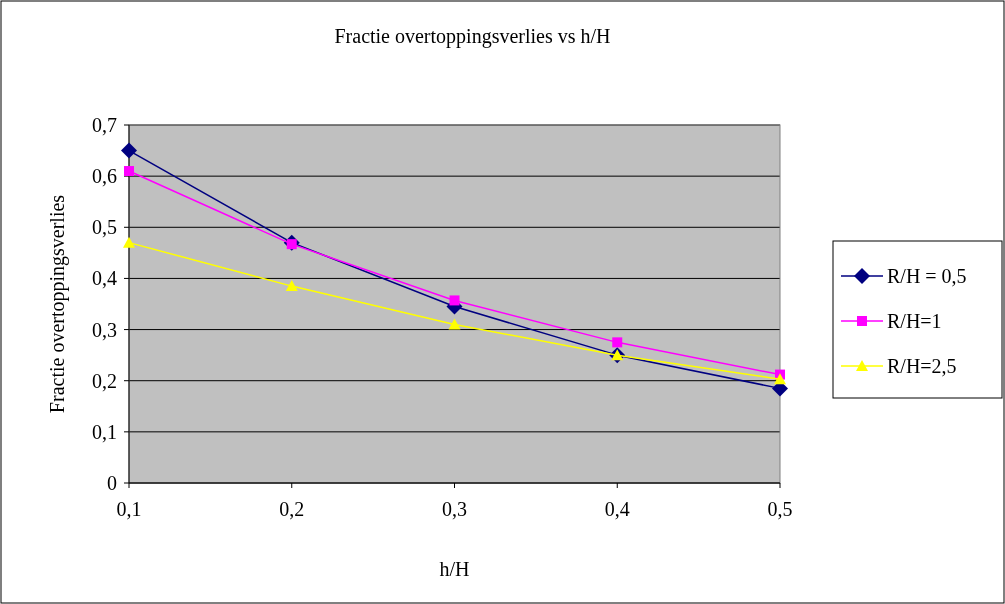 This screenshot has height=604, width=1005. What do you see at coordinates (104, 125) in the screenshot?
I see `y-tick-label: 0,7` at bounding box center [104, 125].